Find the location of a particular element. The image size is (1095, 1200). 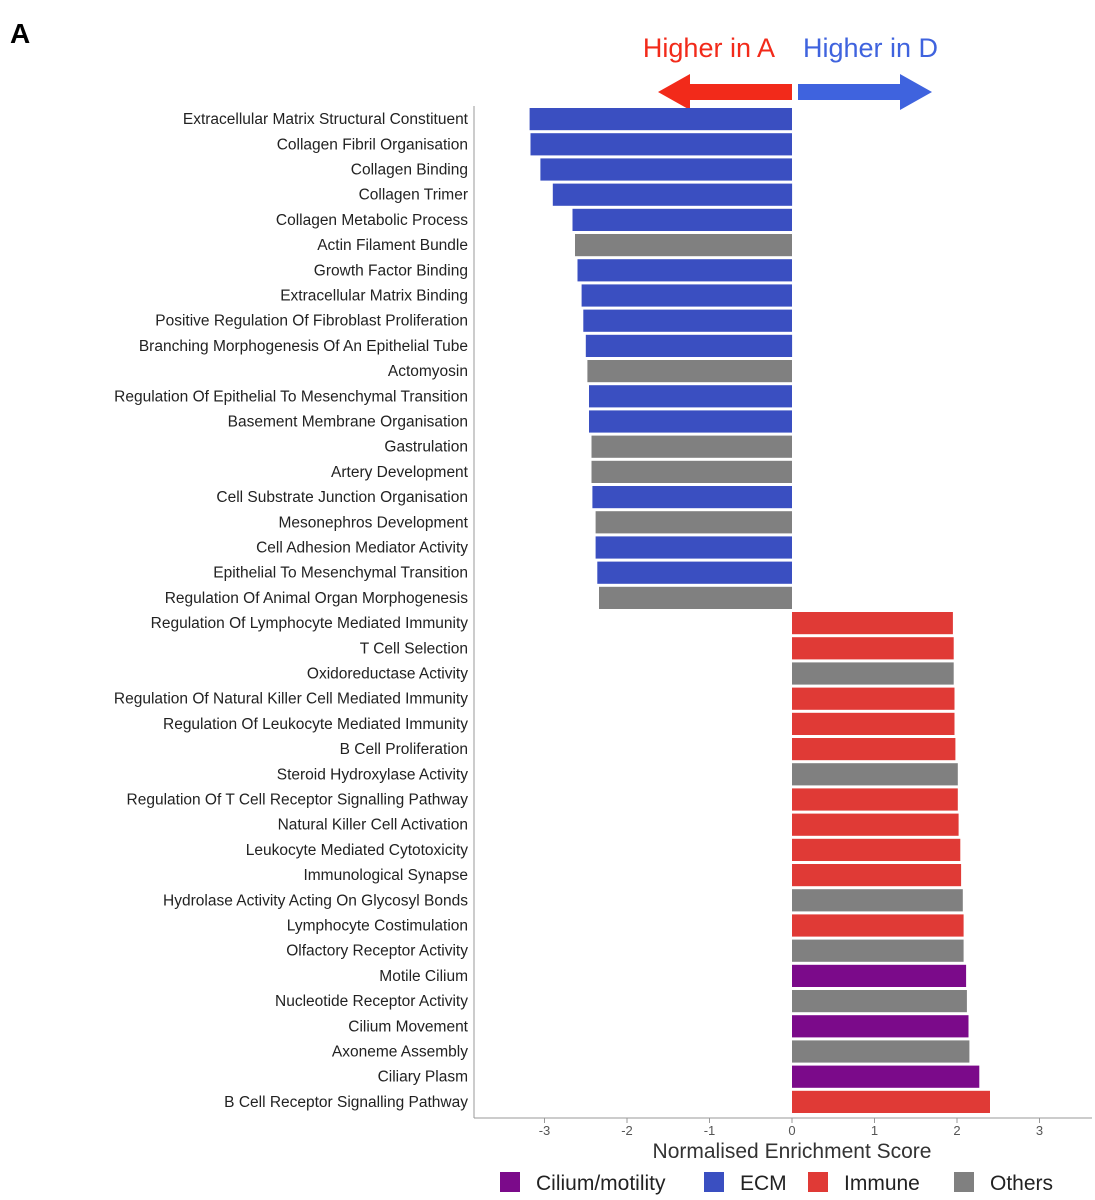

category-label: Basement Membrane Organisation is located at coordinates (348, 422).